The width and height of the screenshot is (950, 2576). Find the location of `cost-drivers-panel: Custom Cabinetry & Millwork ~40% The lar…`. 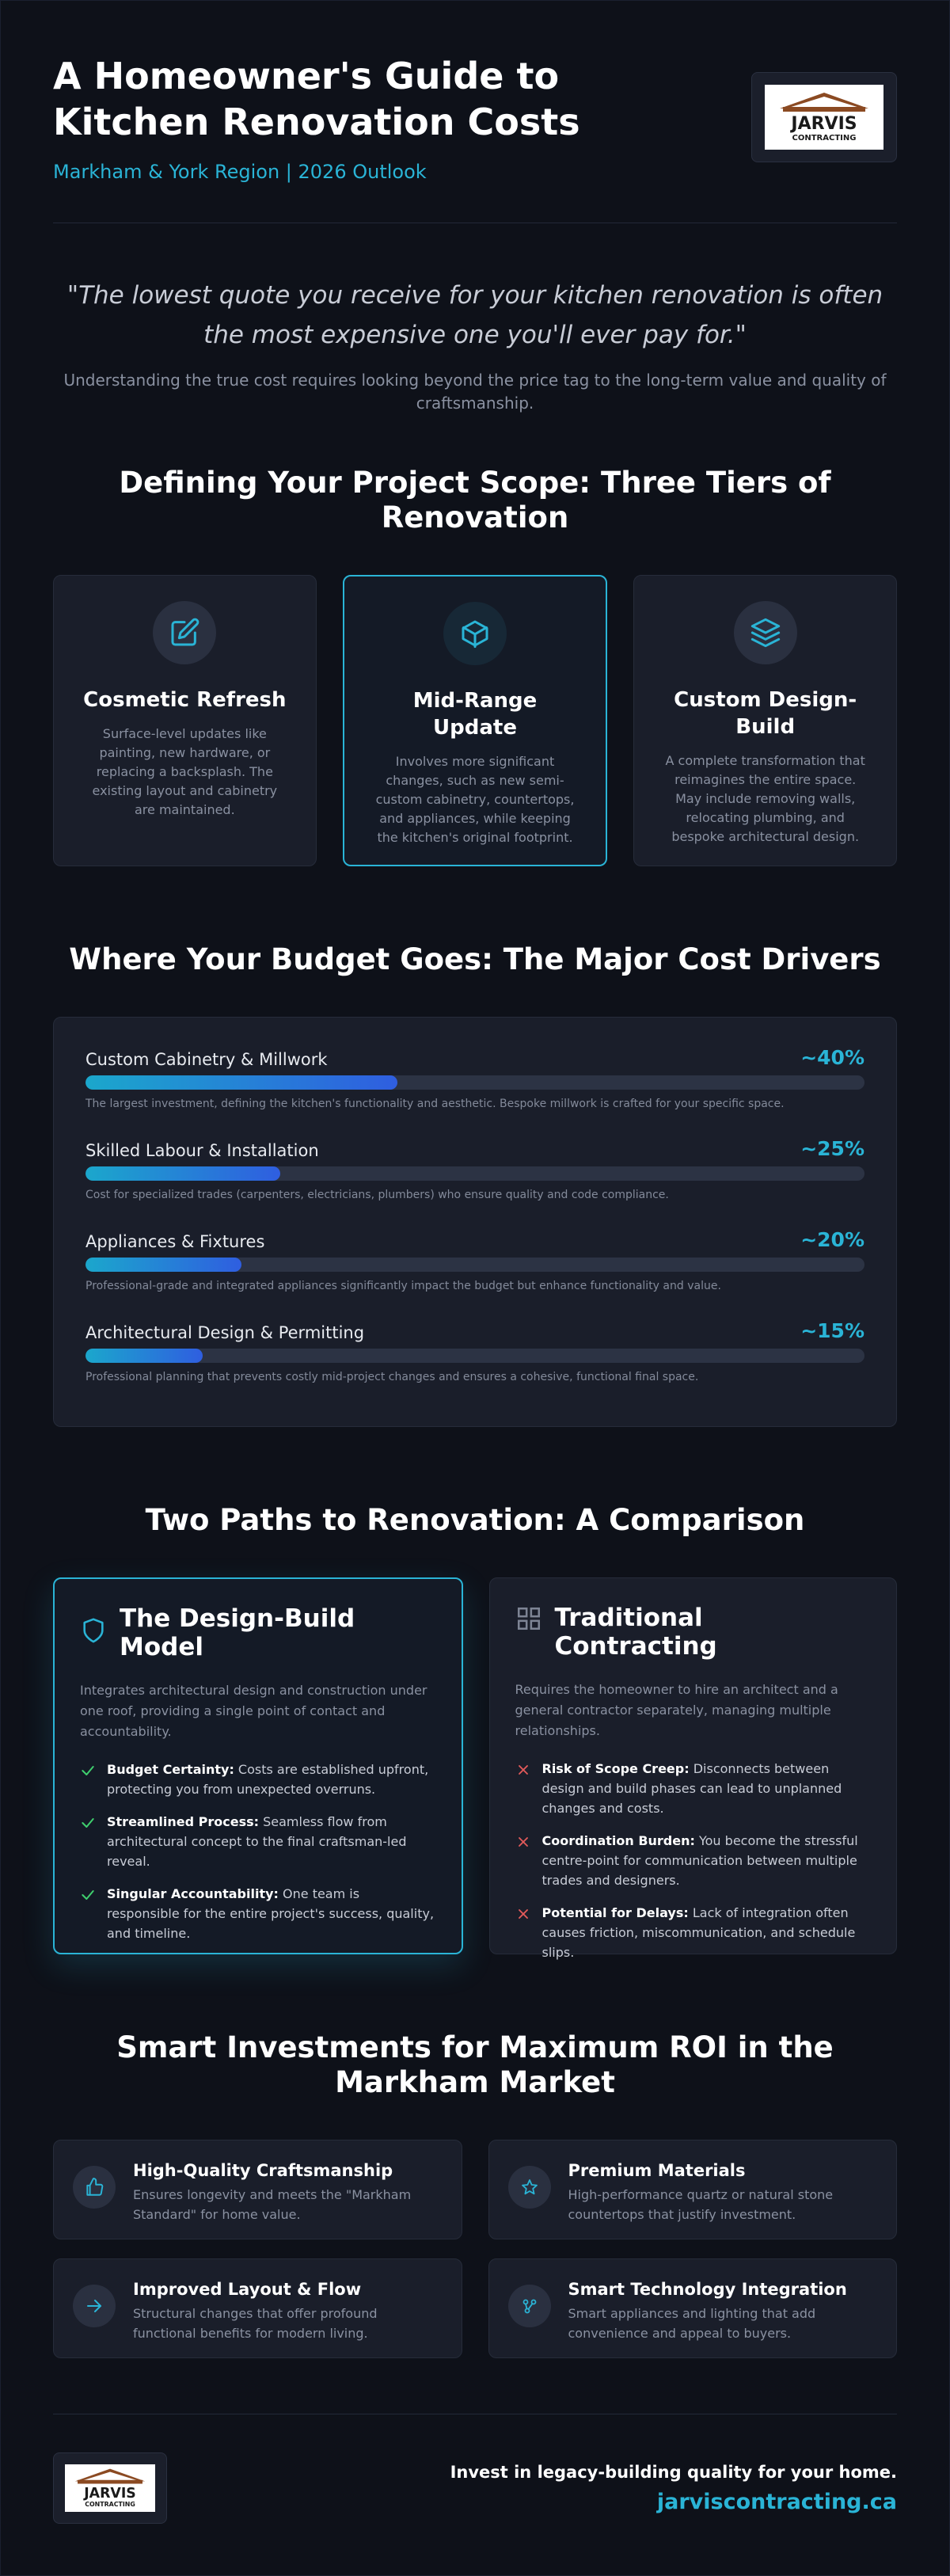

cost-drivers-panel: Custom Cabinetry & Millwork ~40% The lar… is located at coordinates (475, 1222).